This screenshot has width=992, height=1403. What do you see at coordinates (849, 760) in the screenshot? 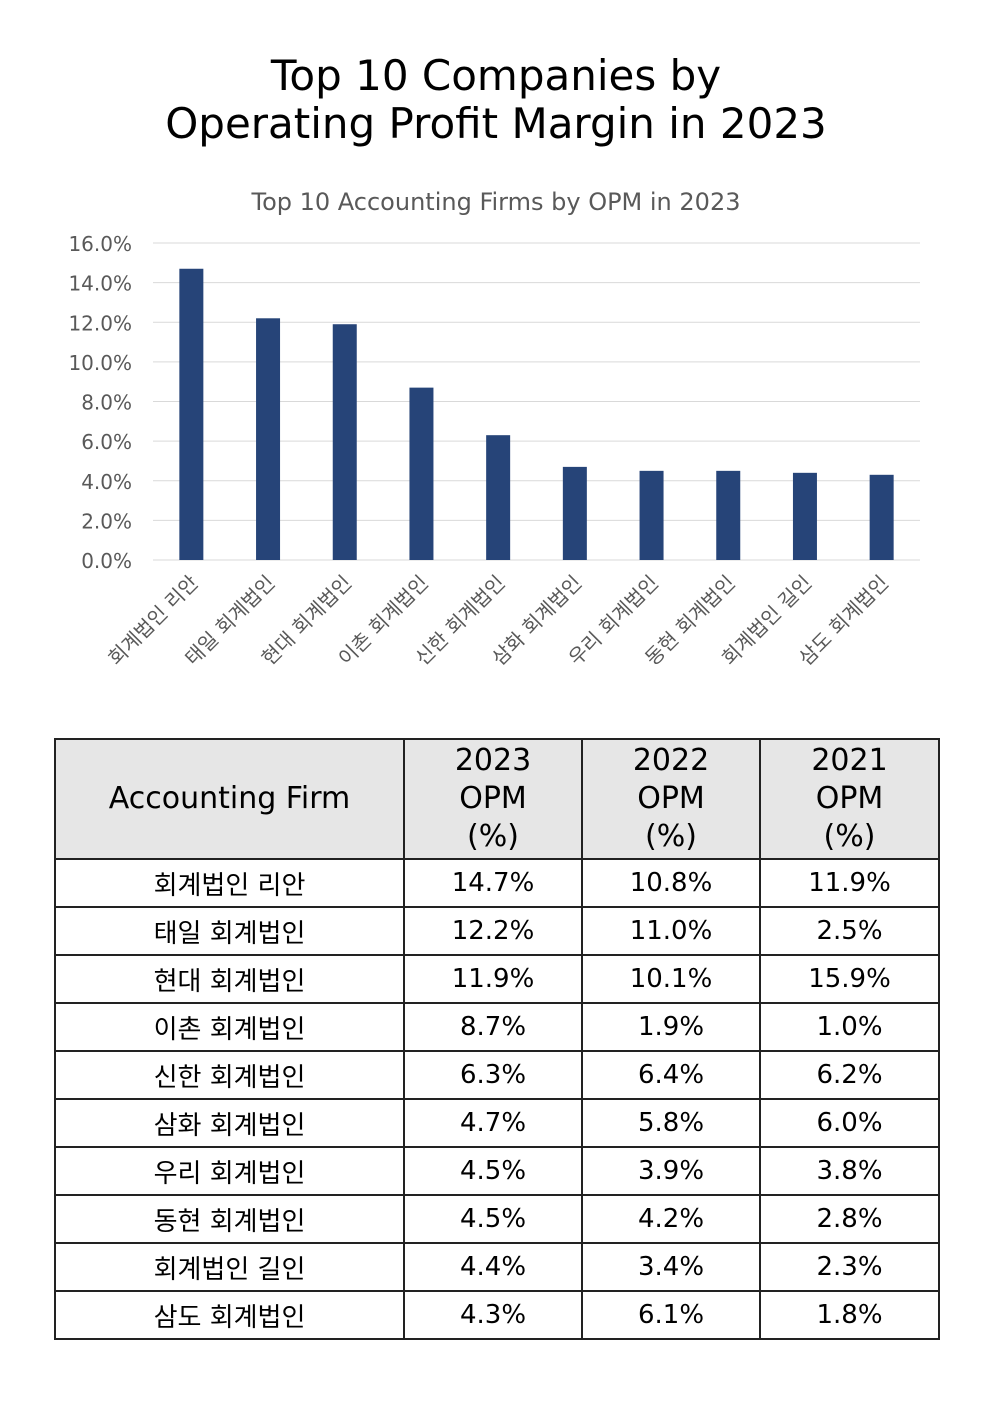
I see `header-opm-2021-year: 2021` at bounding box center [849, 760].